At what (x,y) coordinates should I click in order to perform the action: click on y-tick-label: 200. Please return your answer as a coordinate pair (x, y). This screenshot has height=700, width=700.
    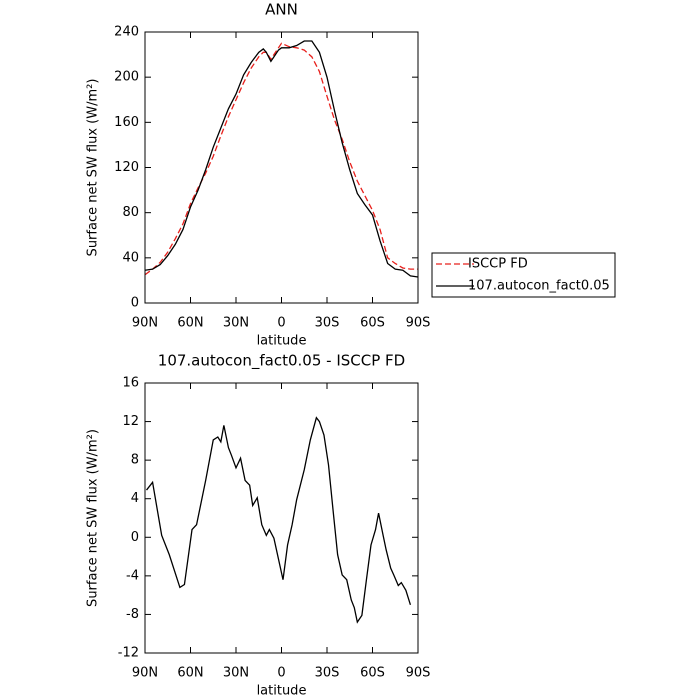
    Looking at the image, I should click on (126, 77).